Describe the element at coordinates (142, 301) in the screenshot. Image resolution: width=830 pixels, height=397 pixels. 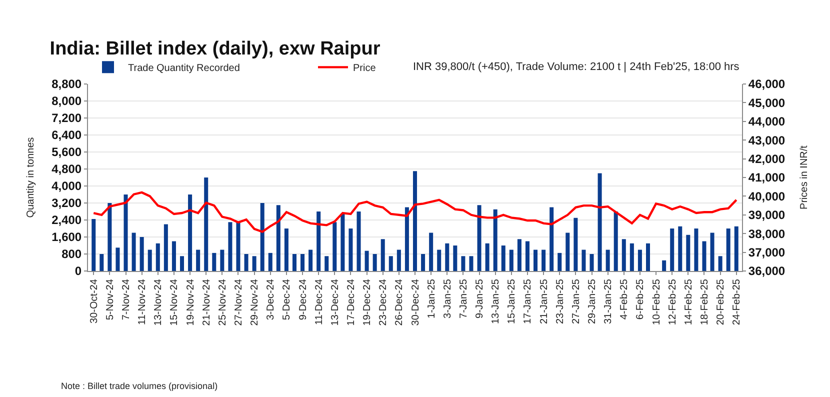
I see `x-tick-label: 11-Nov-24` at that location.